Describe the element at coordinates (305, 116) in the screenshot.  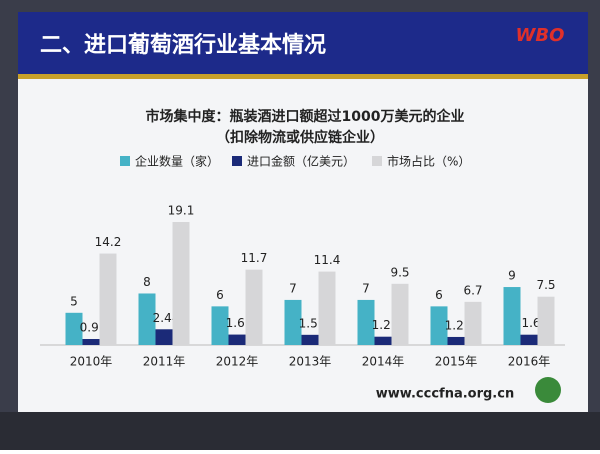
I see `chart-title: 市场集中度：瓶装酒进口额超过1000万美元的企业` at that location.